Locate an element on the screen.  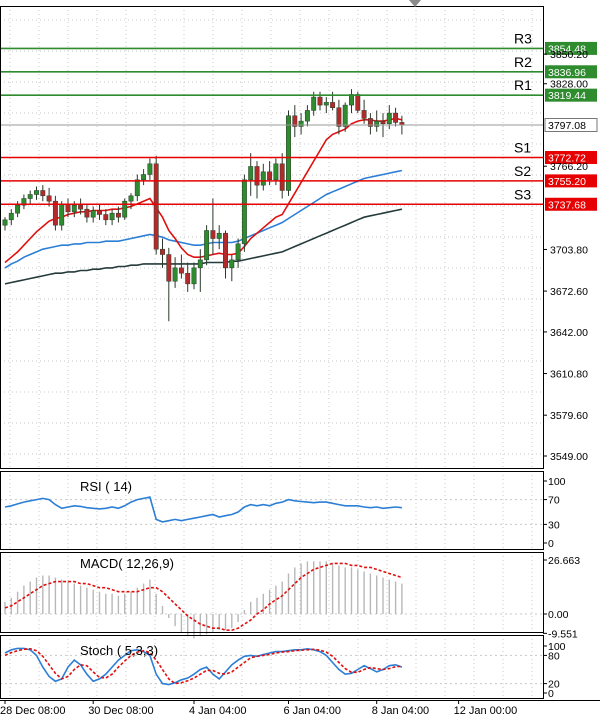
level-price-label: 3737.68 is located at coordinates (567, 205).